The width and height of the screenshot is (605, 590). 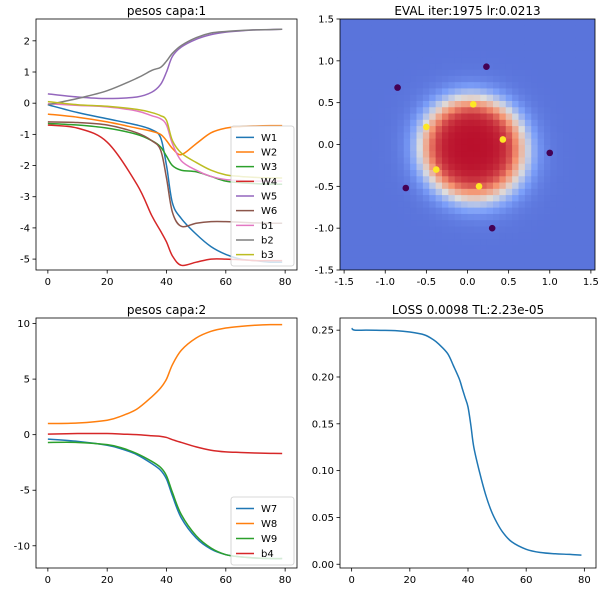 I want to click on series-line-b4, so click(x=165, y=443).